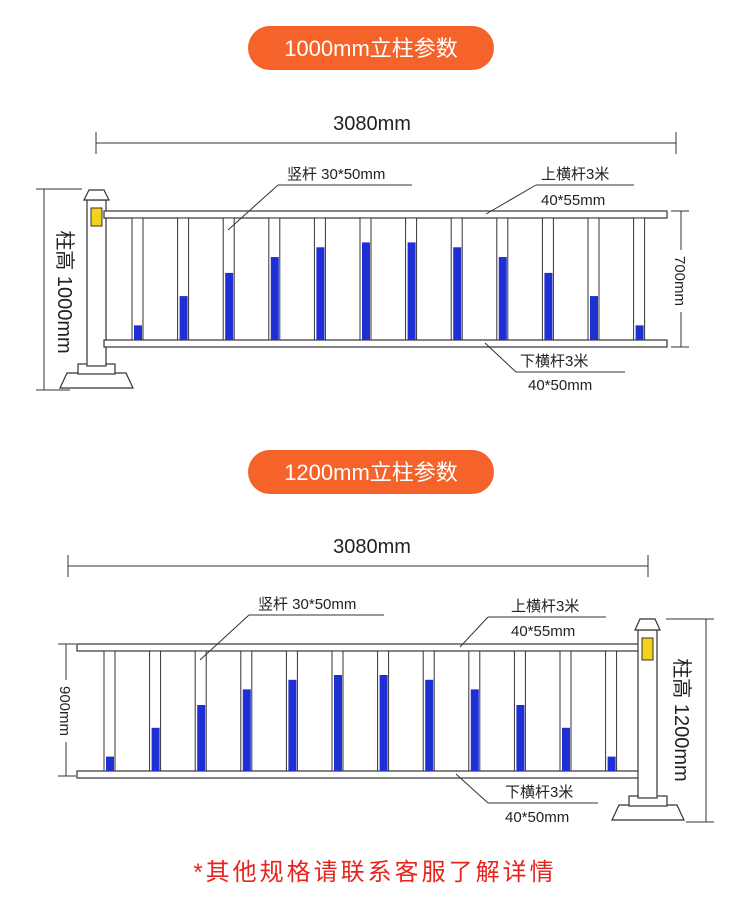 This screenshot has width=750, height=897. What do you see at coordinates (64, 291) in the screenshot?
I see `post-height-label: 柱高 1000mm` at bounding box center [64, 291].